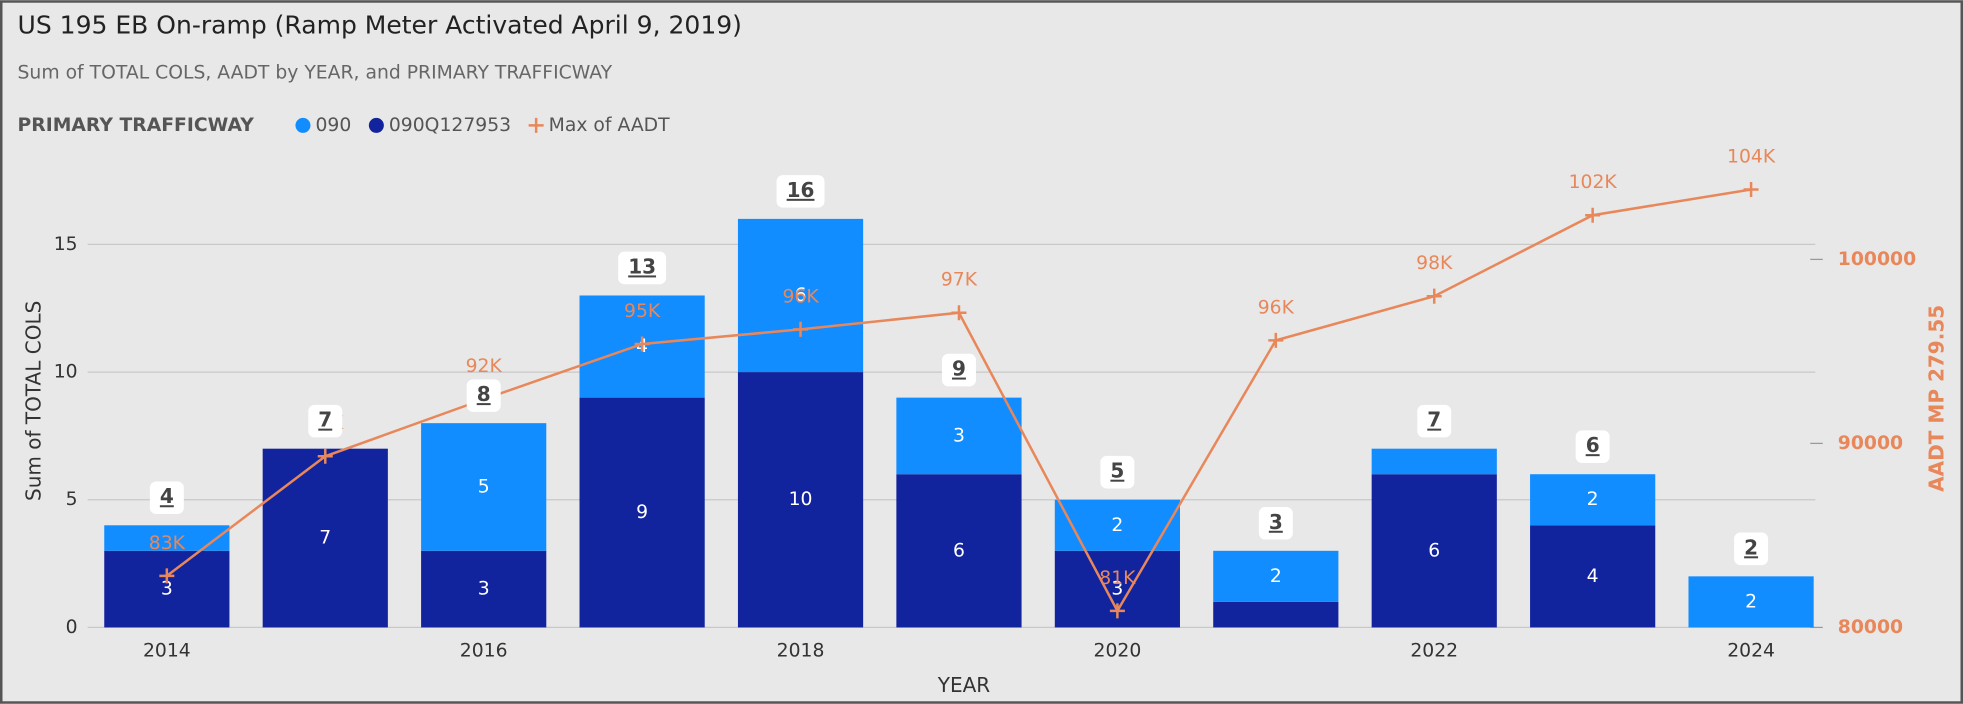 The width and height of the screenshot is (1963, 704). What do you see at coordinates (484, 651) in the screenshot?
I see `x-tick-label: 2016` at bounding box center [484, 651].